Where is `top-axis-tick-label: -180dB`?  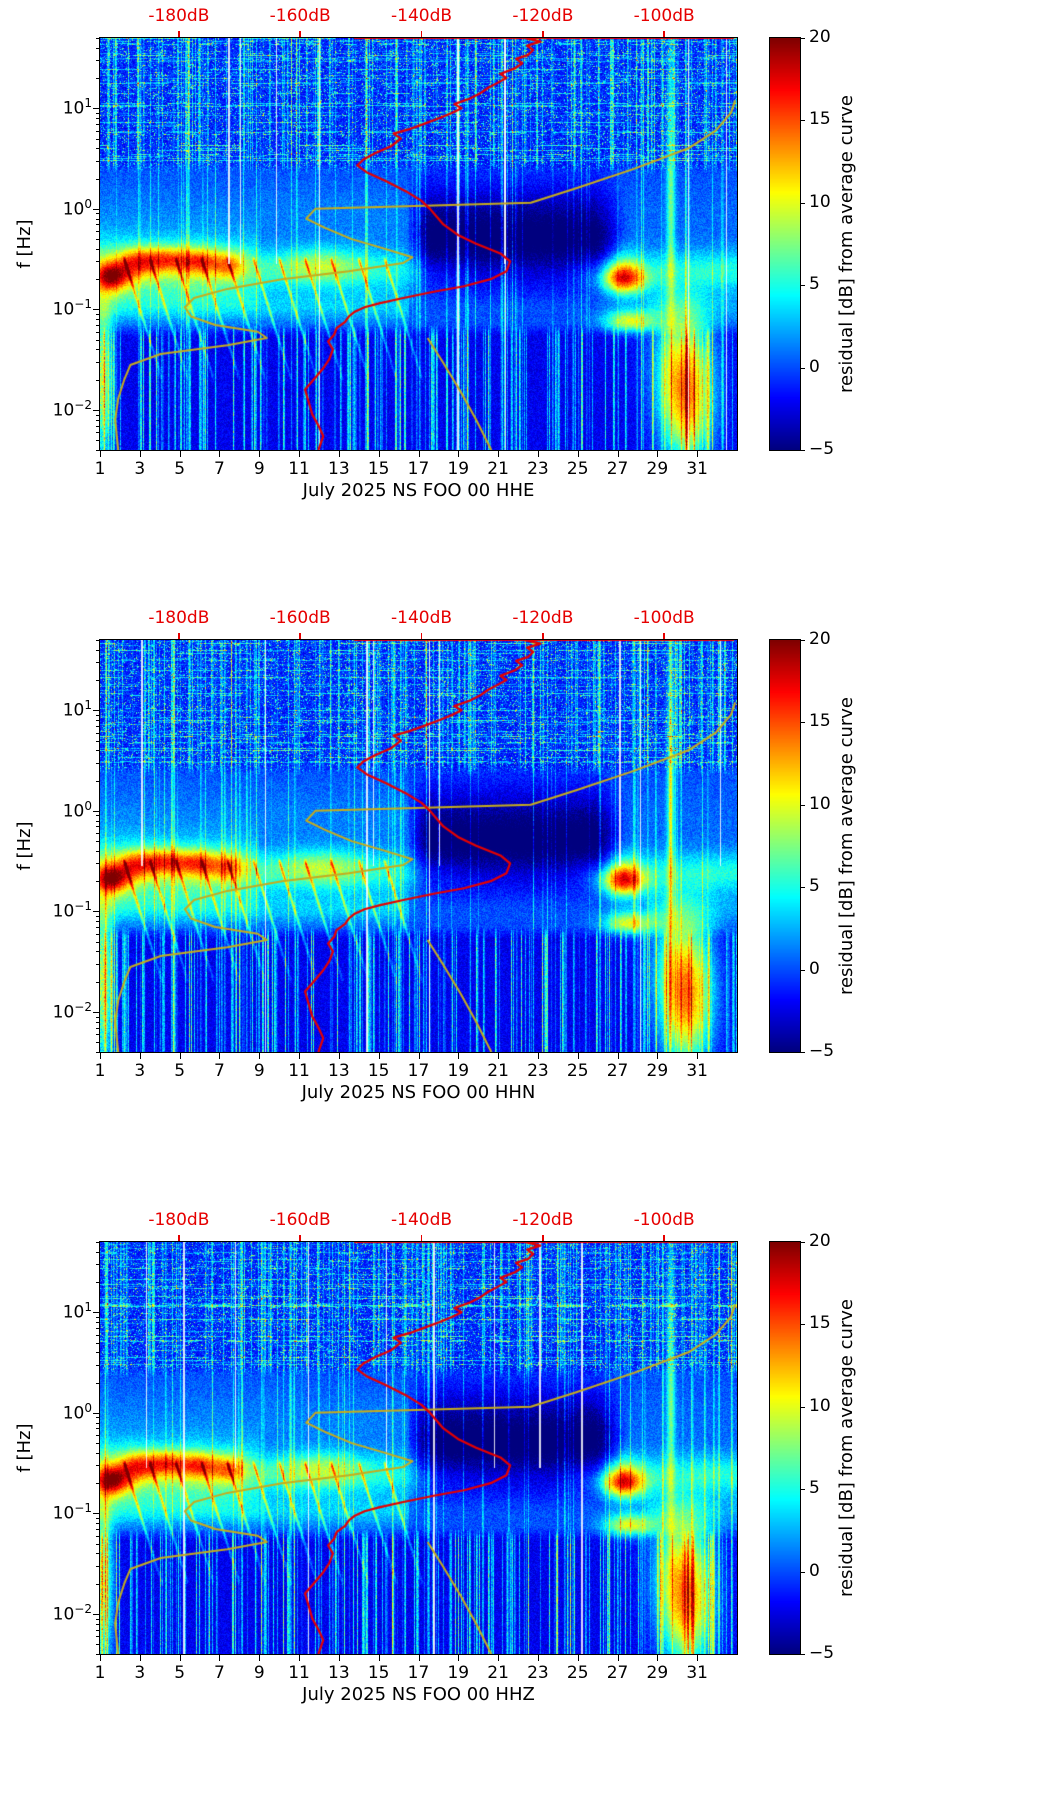 top-axis-tick-label: -180dB is located at coordinates (179, 618).